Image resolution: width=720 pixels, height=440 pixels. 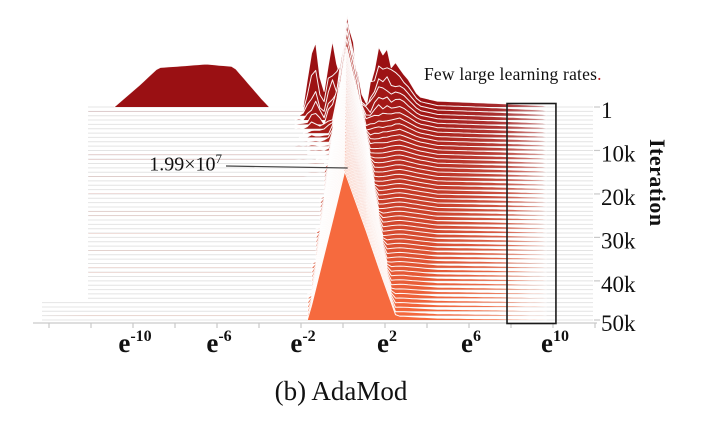 What do you see at coordinates (134, 343) in the screenshot?
I see `x-tick-label: e-10` at bounding box center [134, 343].